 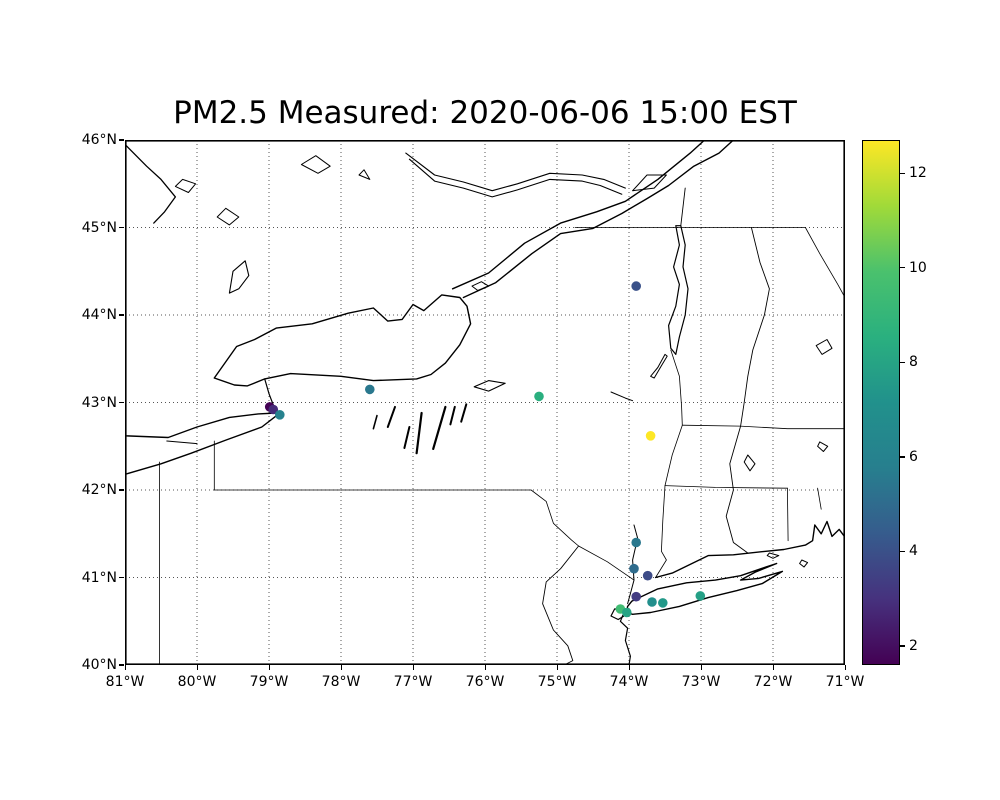 What do you see at coordinates (485, 682) in the screenshot?
I see `x-tick-label: 76°W` at bounding box center [485, 682].